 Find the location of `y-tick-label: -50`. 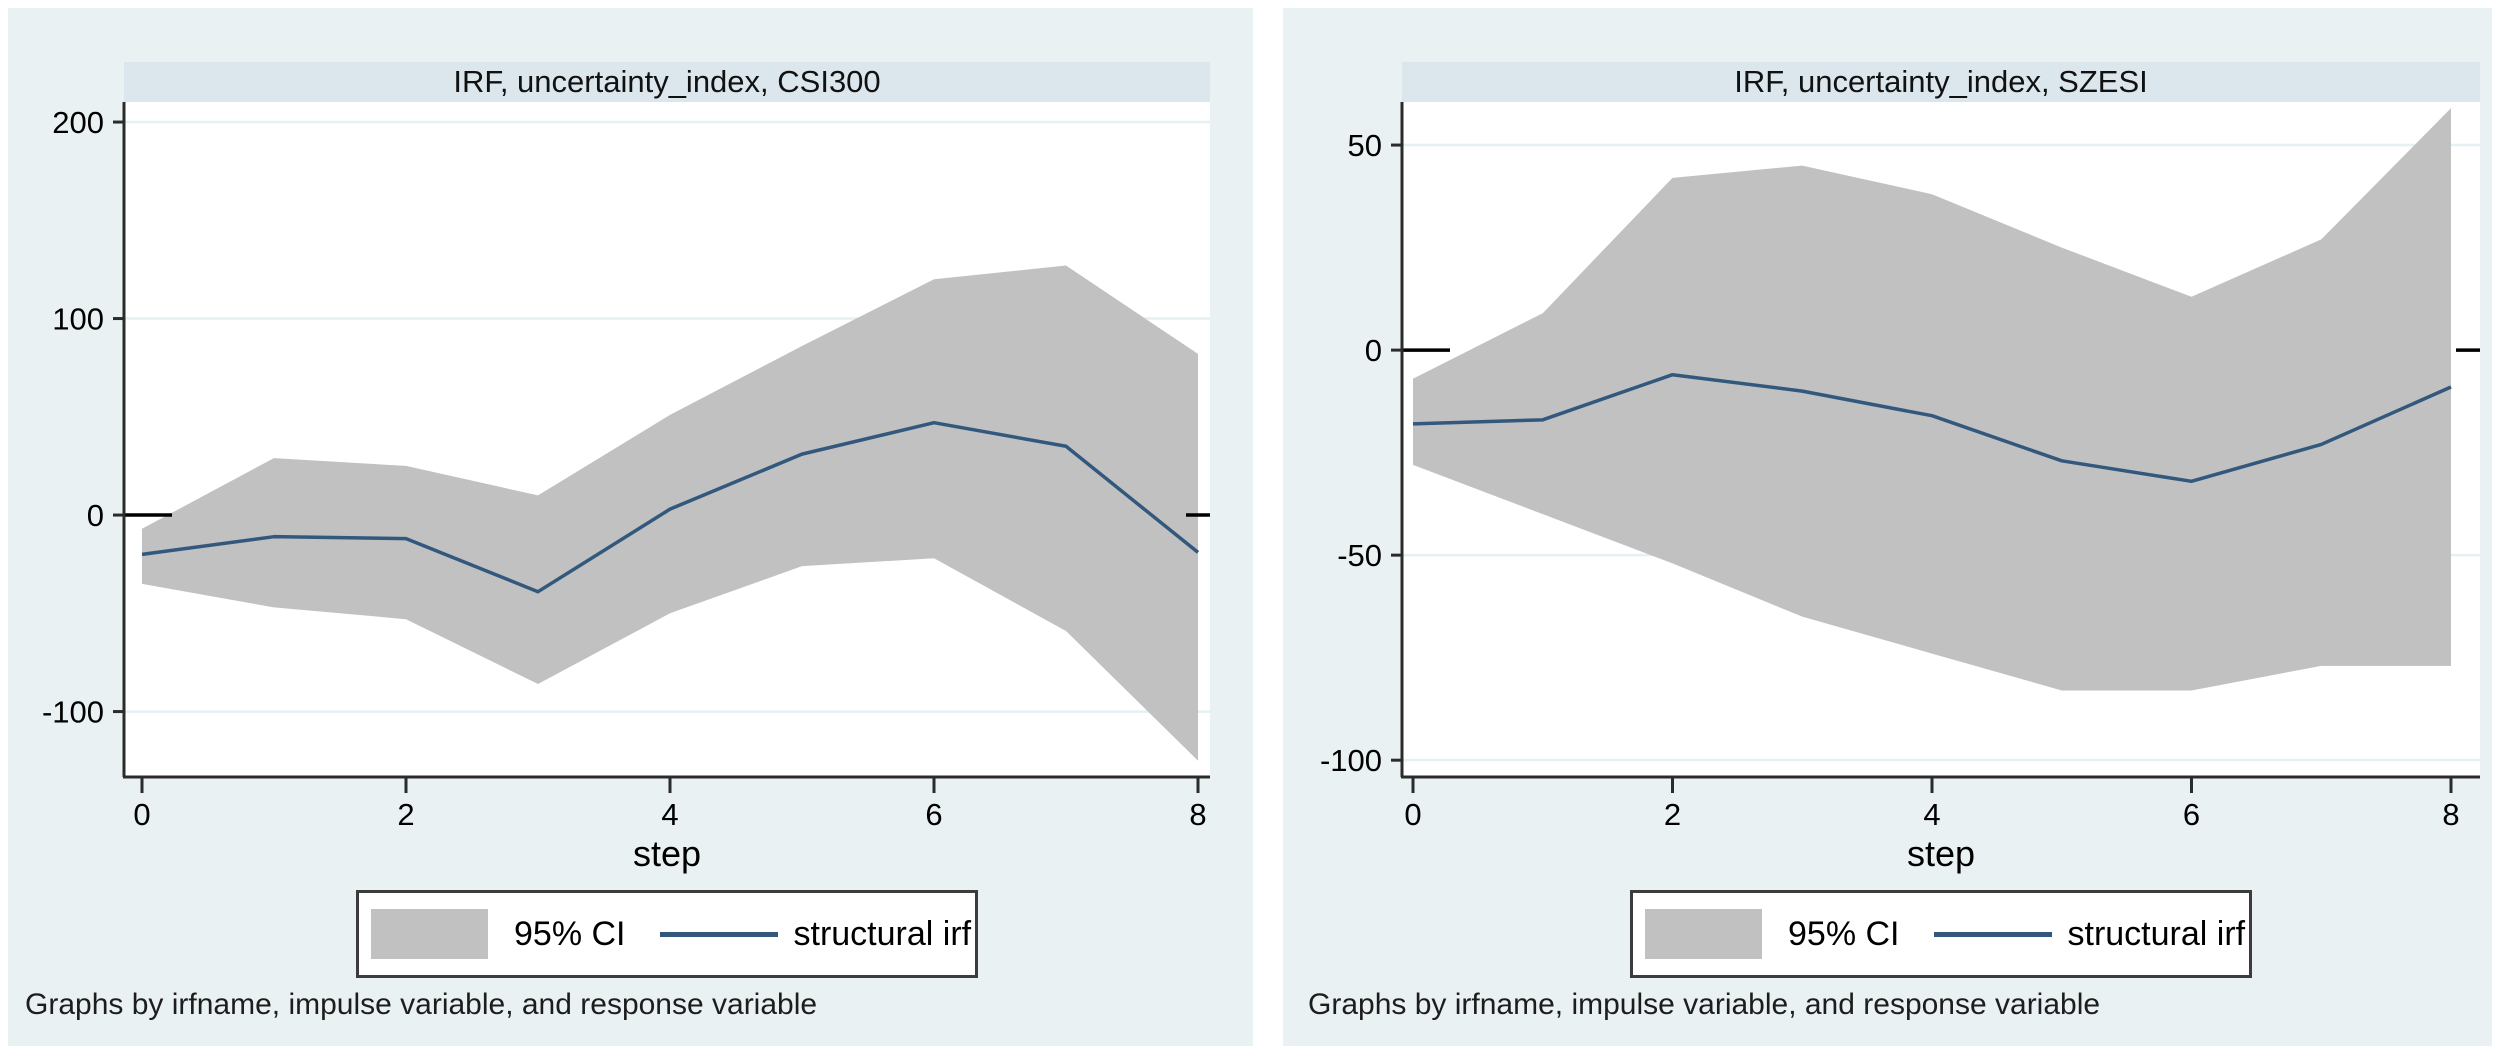

y-tick-label: -50 is located at coordinates (1359, 555).